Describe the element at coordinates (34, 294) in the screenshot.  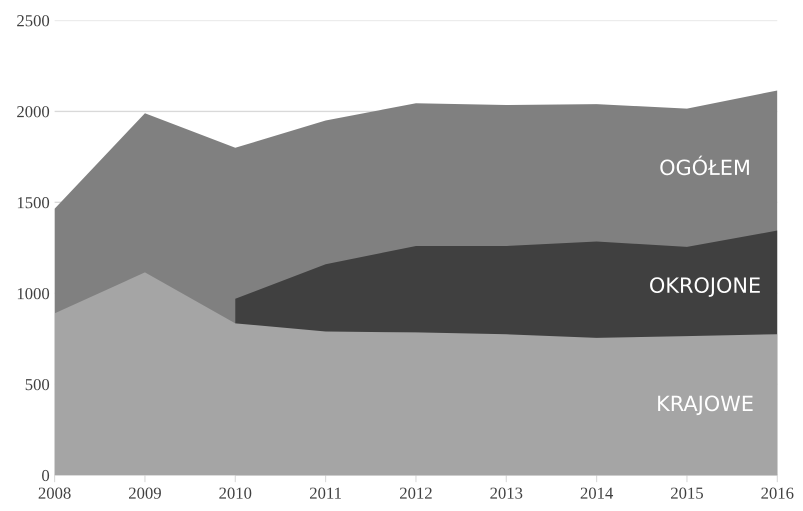
I see `y-tick-label: 1000` at that location.